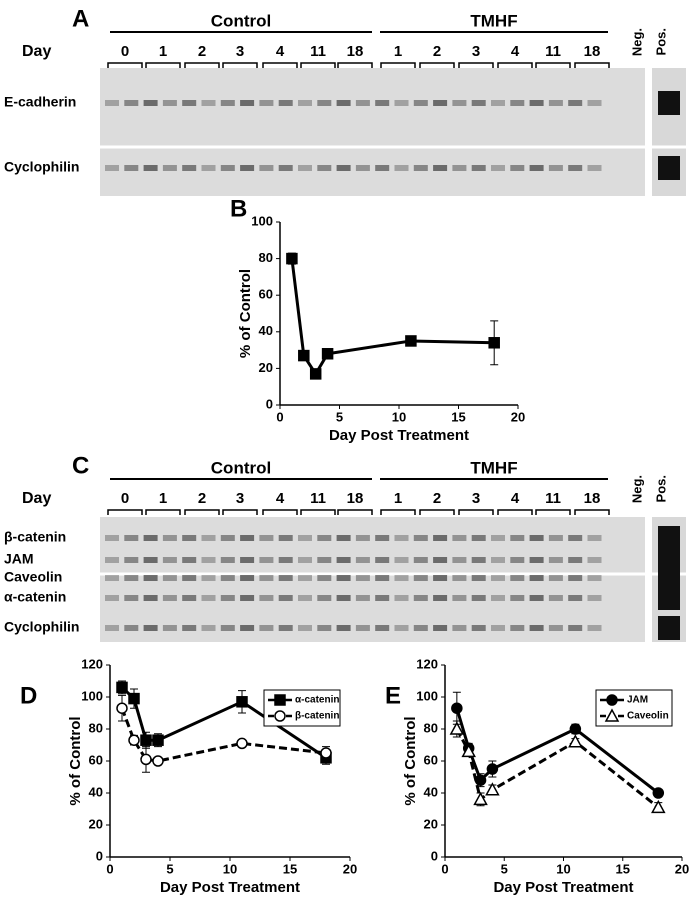  I want to click on x-tick-label: 0, so click(109, 868).